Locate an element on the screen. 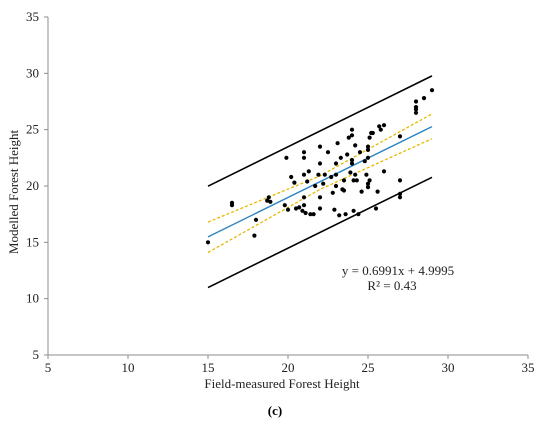 The width and height of the screenshot is (550, 433). x-tick-label: 5 is located at coordinates (48, 367).